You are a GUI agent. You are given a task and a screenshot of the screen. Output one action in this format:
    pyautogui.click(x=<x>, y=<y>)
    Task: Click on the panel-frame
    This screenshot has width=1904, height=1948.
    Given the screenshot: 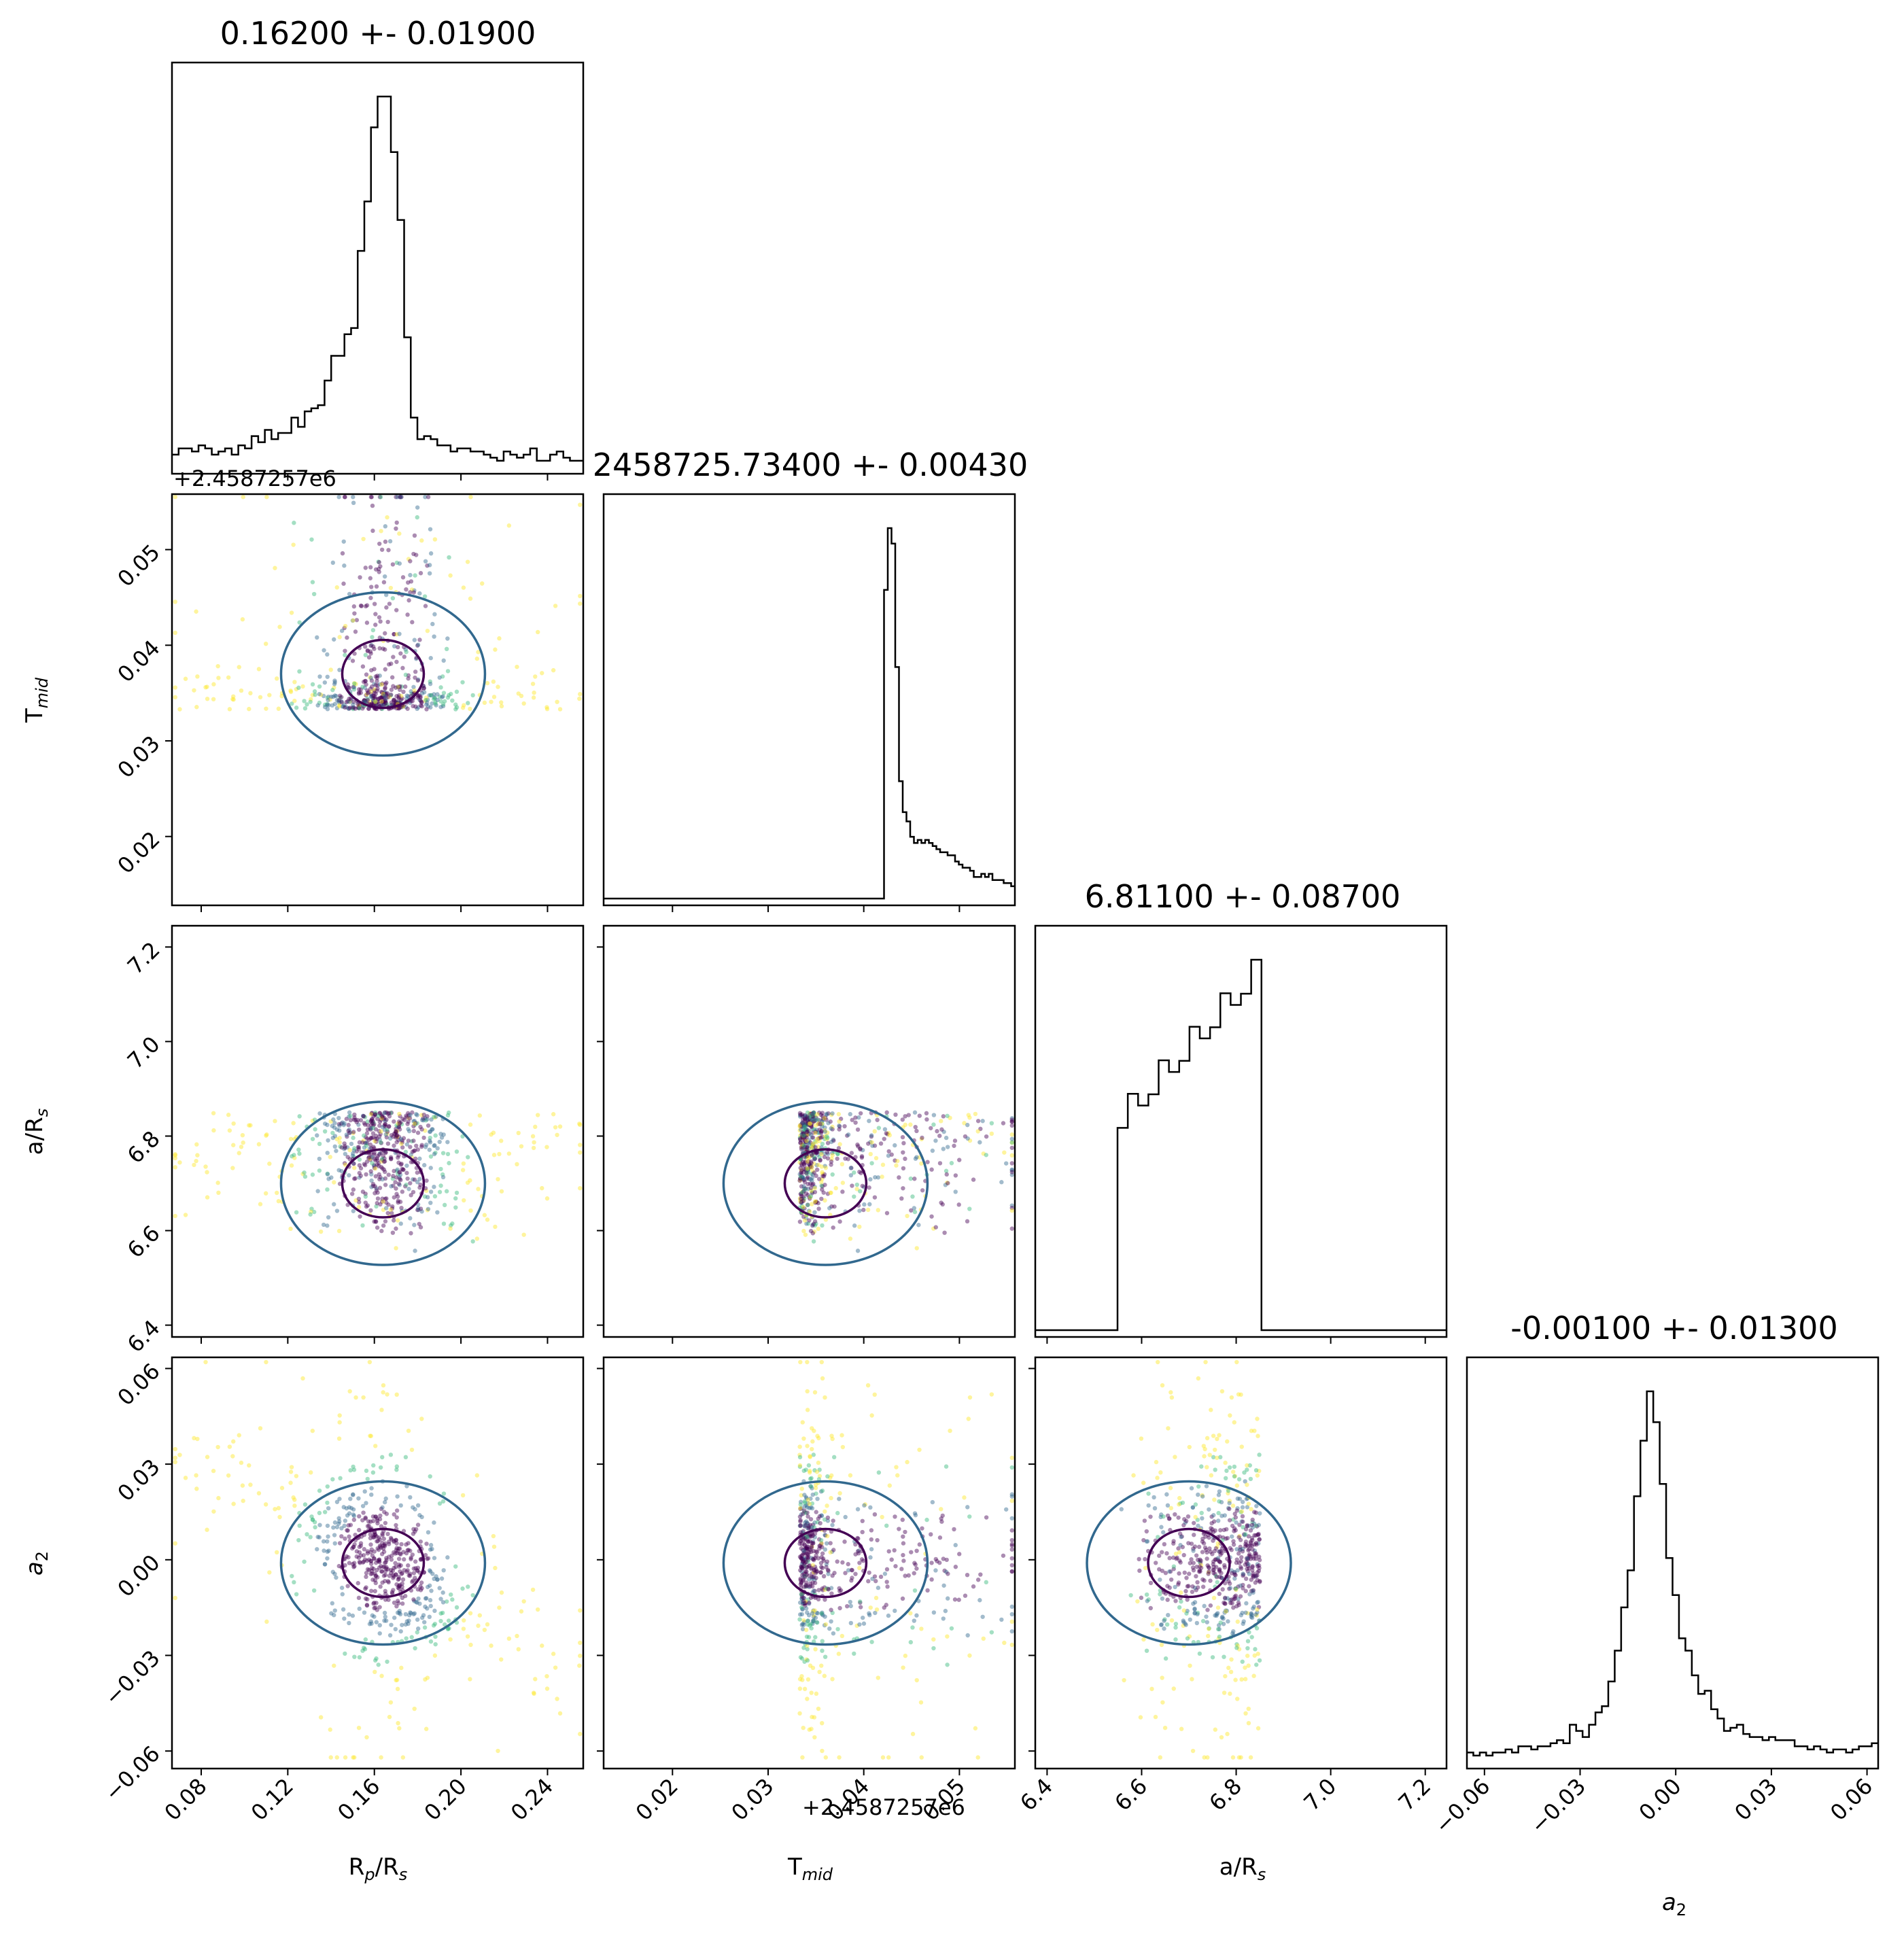 What is the action you would take?
    pyautogui.click(x=378, y=700)
    